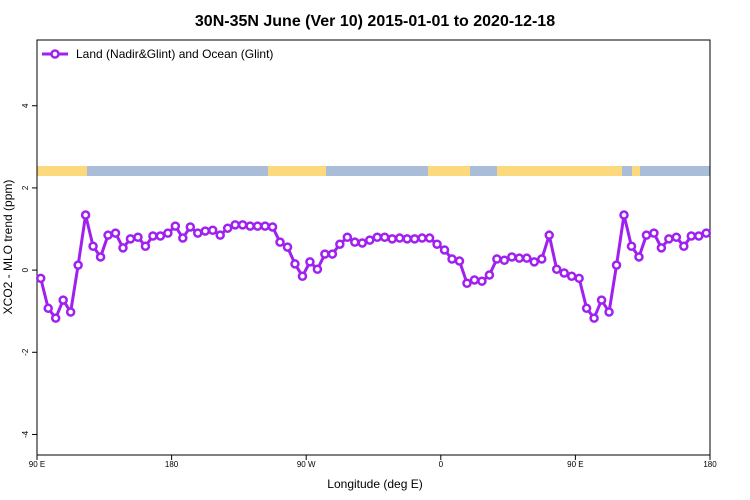  What do you see at coordinates (25, 352) in the screenshot?
I see `y-tick-label: -2` at bounding box center [25, 352].